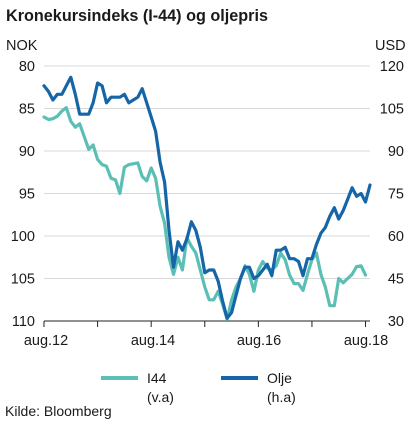 The height and width of the screenshot is (425, 414). Describe the element at coordinates (366, 341) in the screenshot. I see `x-tick-label: aug.18` at that location.